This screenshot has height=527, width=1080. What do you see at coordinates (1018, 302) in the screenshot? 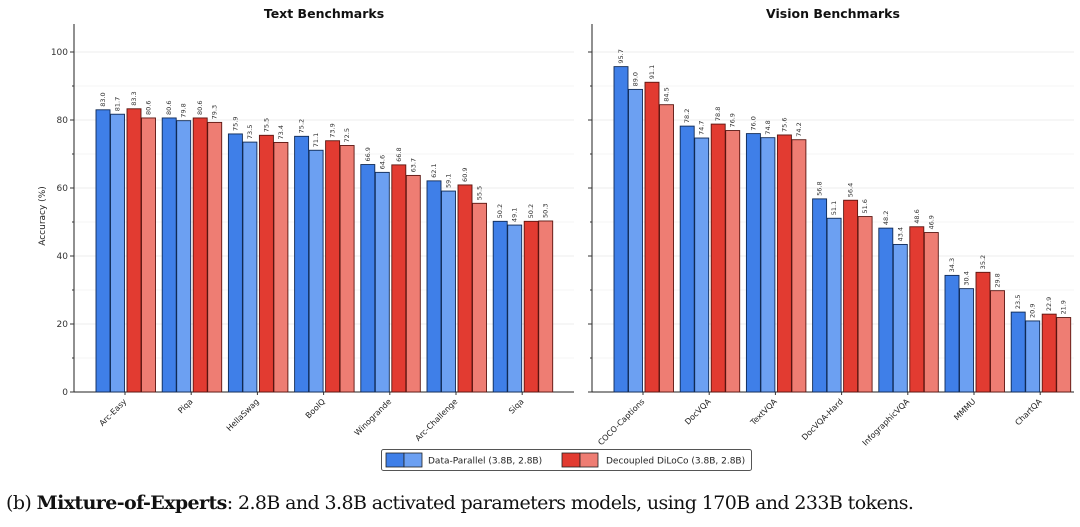
I see `bar-value-label: 23.5` at bounding box center [1018, 302].